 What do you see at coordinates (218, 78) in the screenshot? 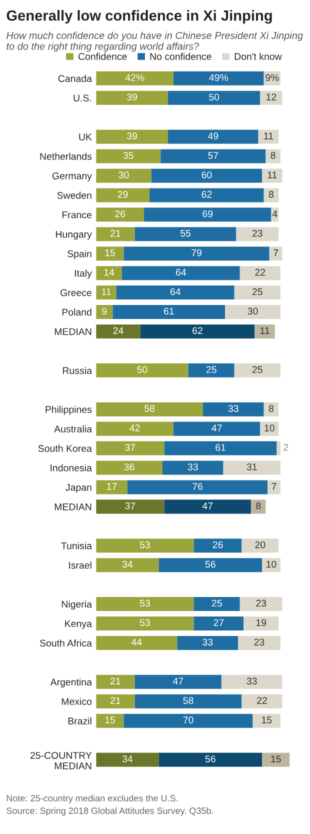
I see `data-label: 49%` at bounding box center [218, 78].